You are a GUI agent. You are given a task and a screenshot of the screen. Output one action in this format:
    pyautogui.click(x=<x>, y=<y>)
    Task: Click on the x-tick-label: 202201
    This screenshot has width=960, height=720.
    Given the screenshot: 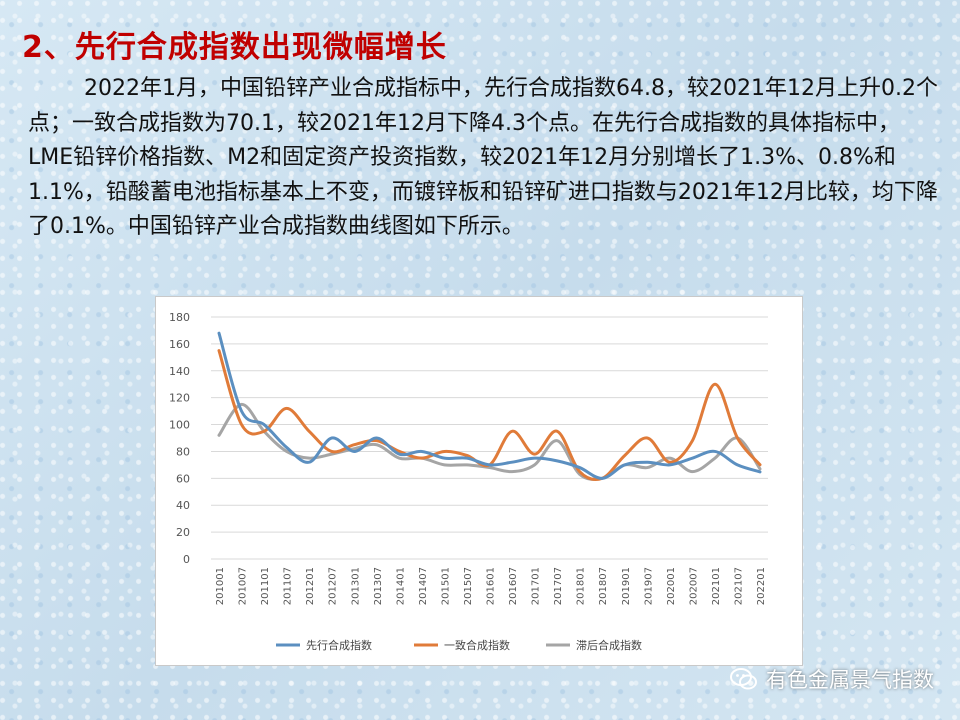 What is the action you would take?
    pyautogui.click(x=761, y=586)
    